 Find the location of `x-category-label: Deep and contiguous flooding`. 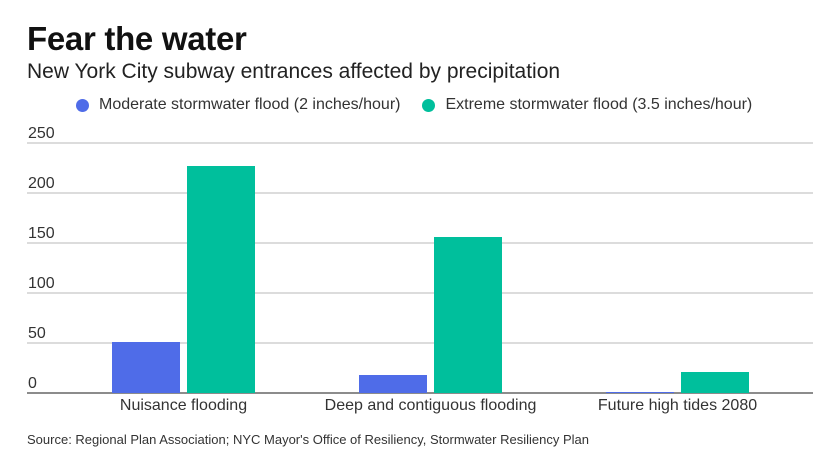

x-category-label: Deep and contiguous flooding is located at coordinates (431, 405).